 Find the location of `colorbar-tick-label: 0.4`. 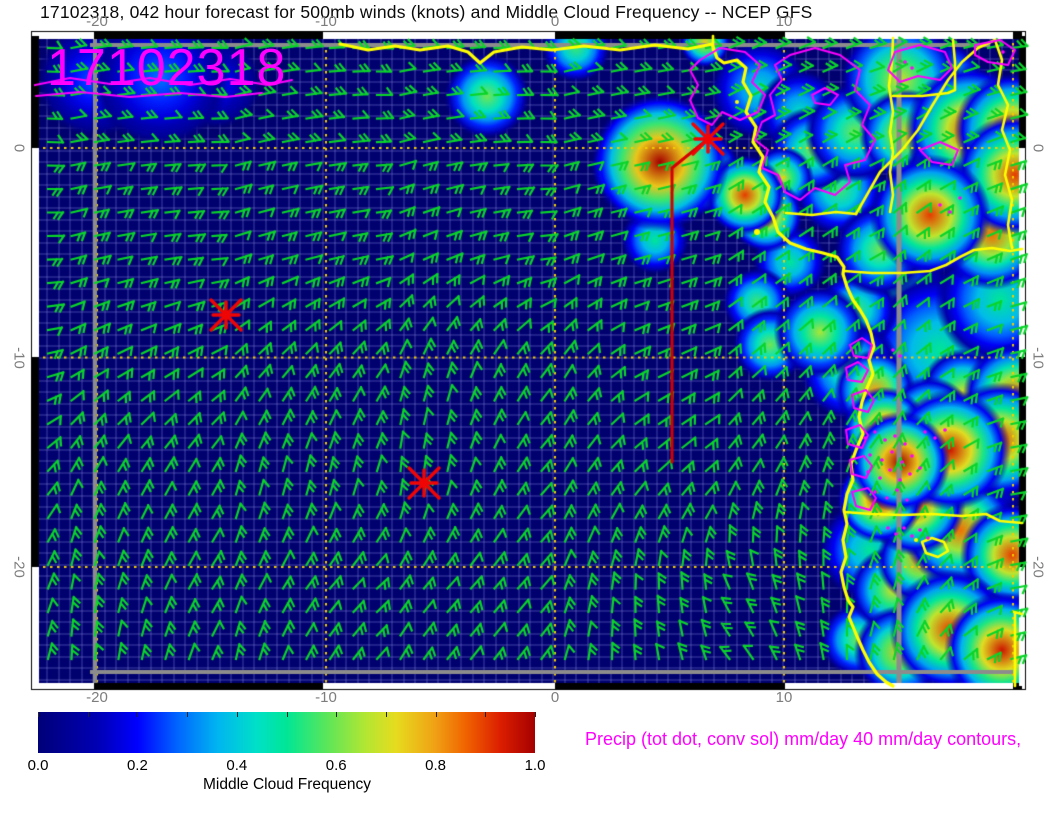

colorbar-tick-label: 0.4 is located at coordinates (237, 765).